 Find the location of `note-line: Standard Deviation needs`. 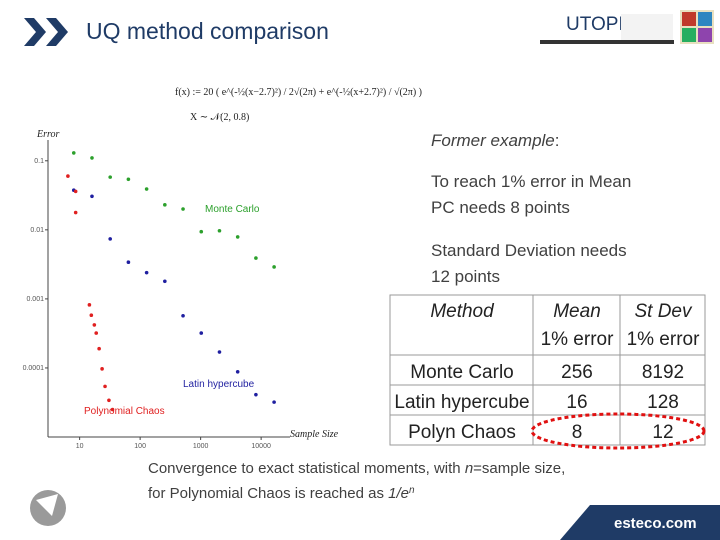

note-line: Standard Deviation needs is located at coordinates (529, 250).